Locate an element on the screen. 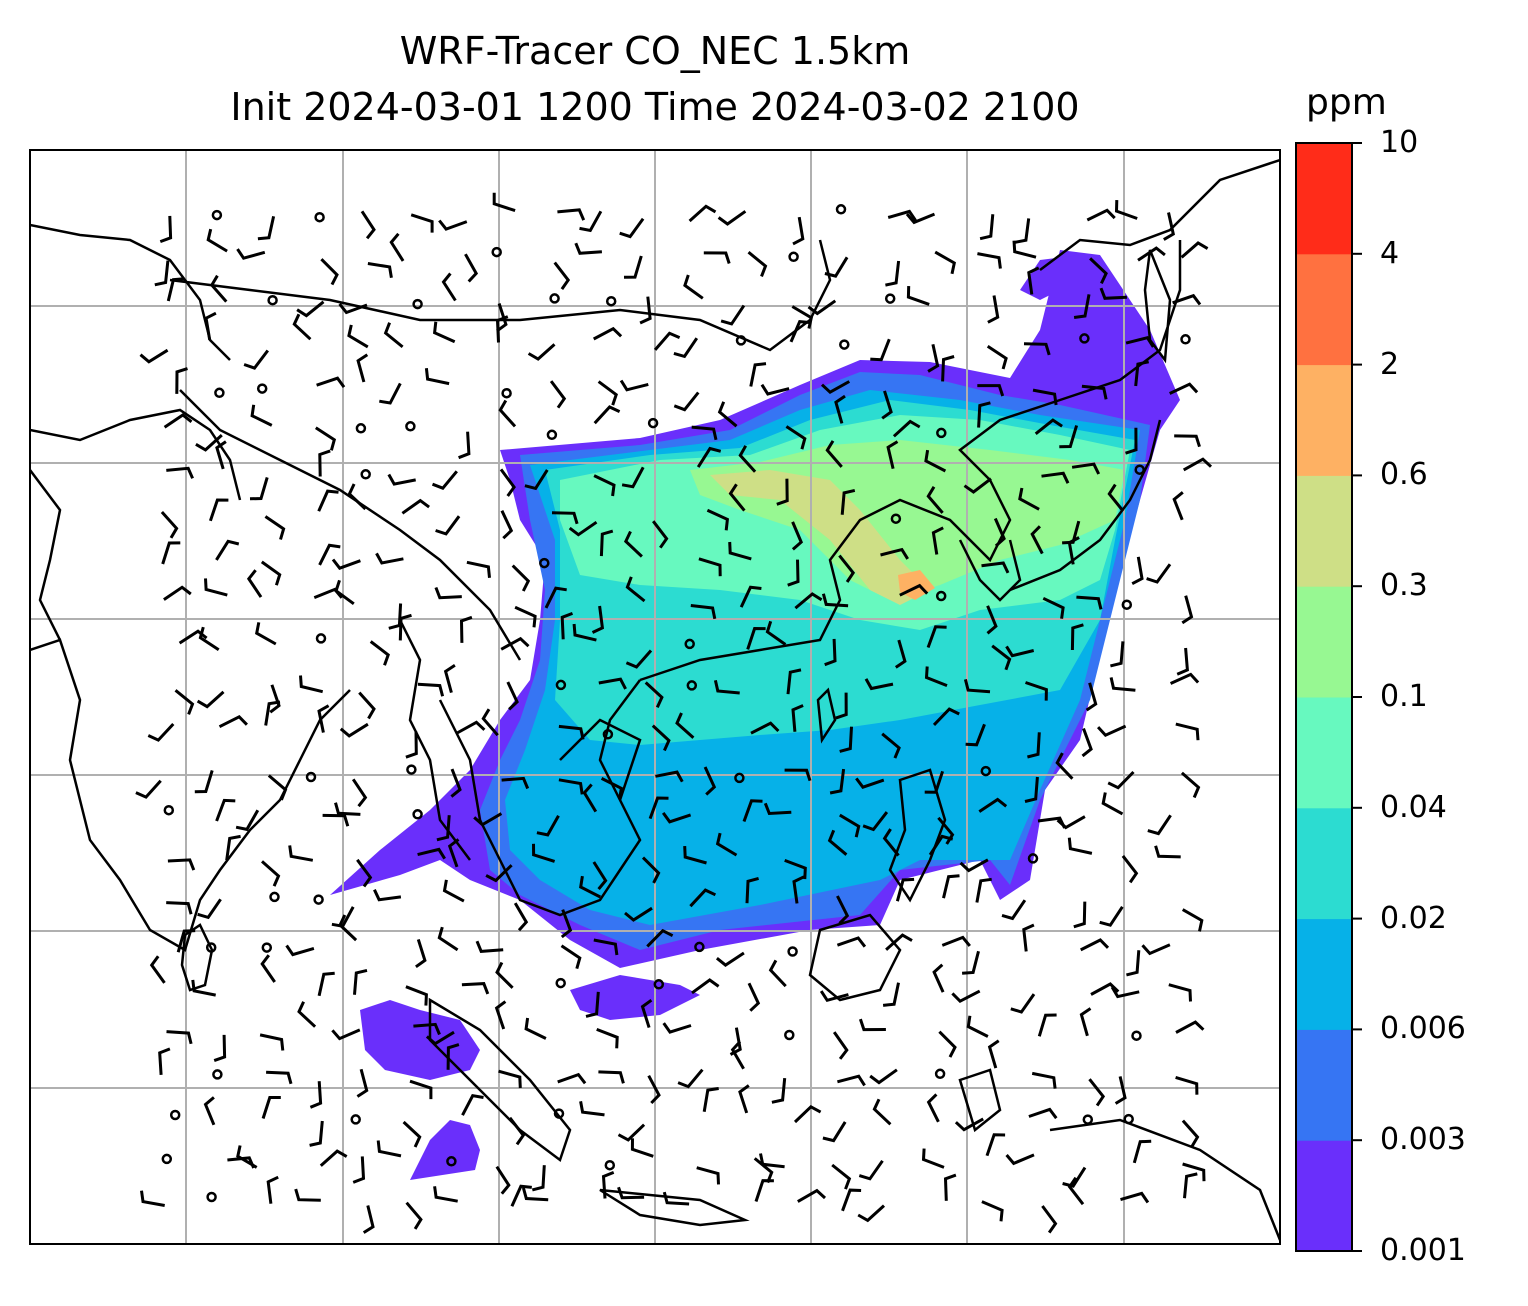 The image size is (1528, 1306). border-vietnam is located at coordinates (600, 759).